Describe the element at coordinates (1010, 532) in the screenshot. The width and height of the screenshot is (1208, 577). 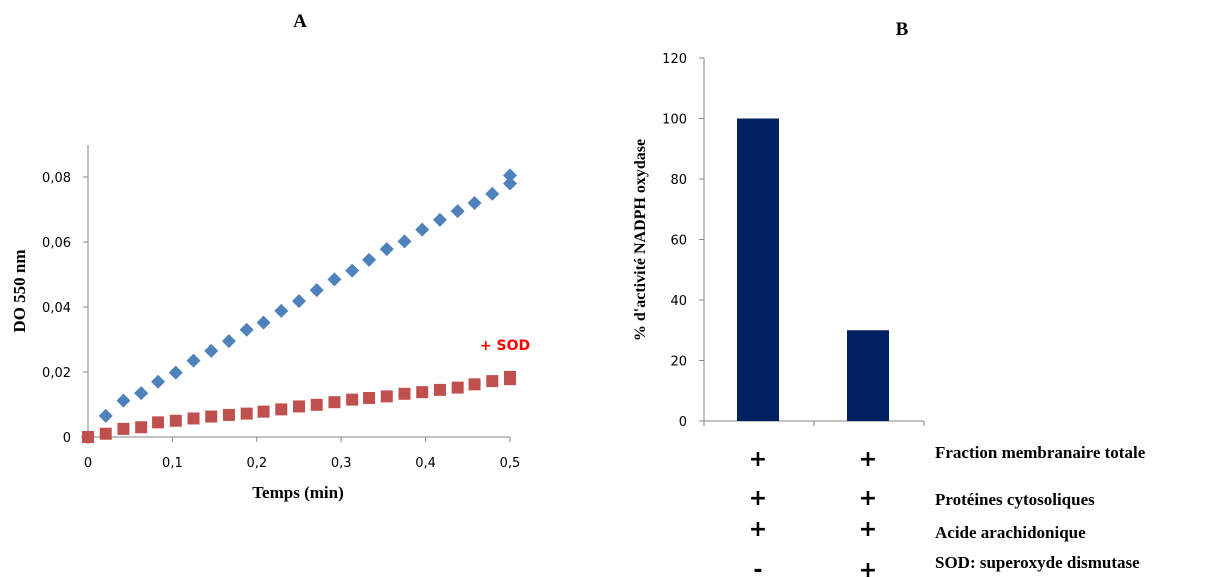
I see `b-condition-label: Acide arachidonique` at that location.